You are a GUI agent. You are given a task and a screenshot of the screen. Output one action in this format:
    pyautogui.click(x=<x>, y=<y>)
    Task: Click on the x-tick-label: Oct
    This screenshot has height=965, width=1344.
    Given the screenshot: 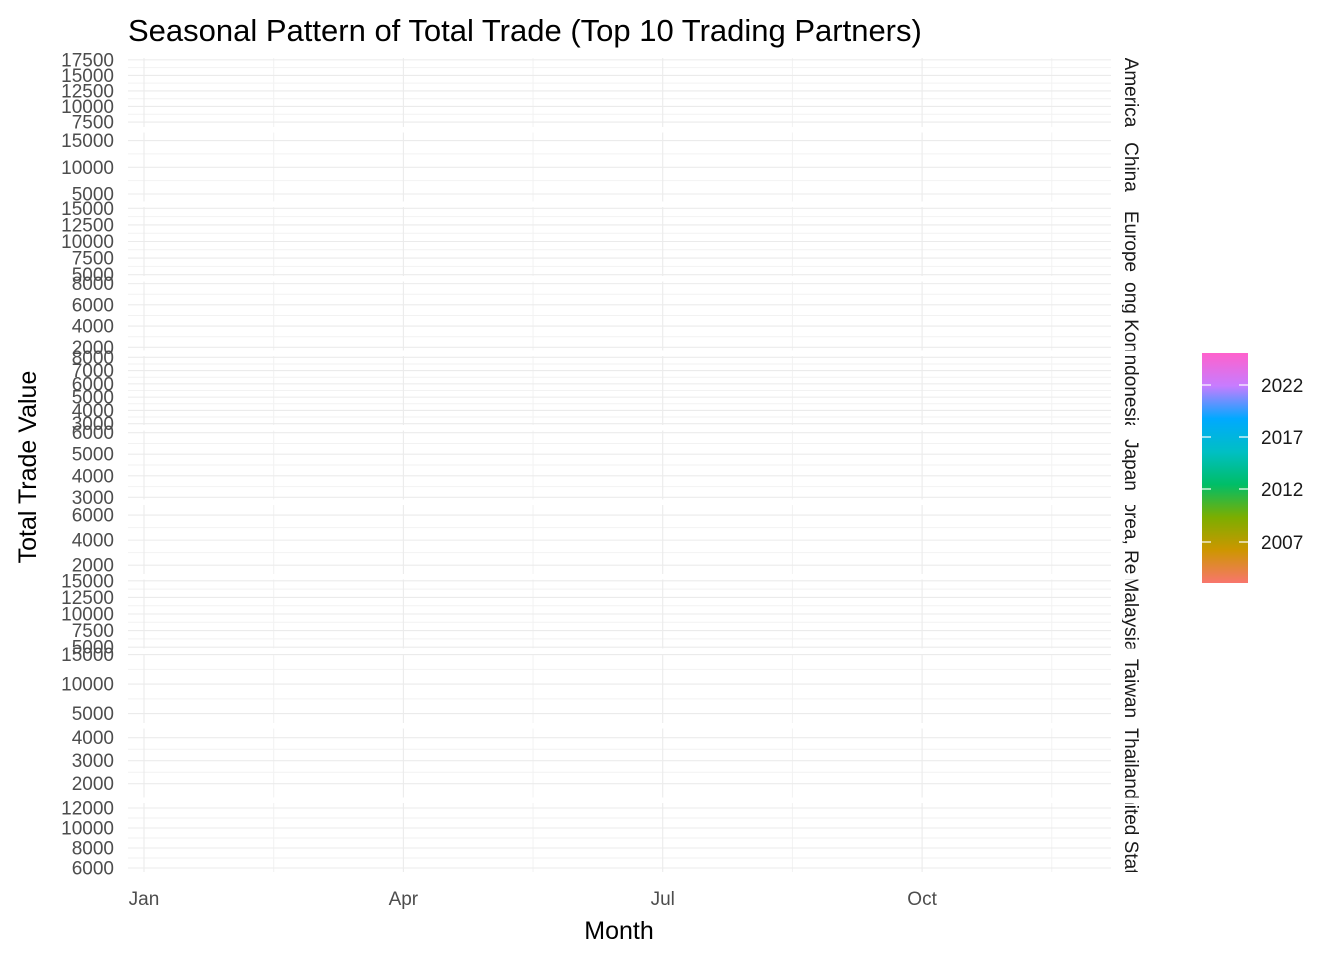 What is the action you would take?
    pyautogui.click(x=922, y=899)
    